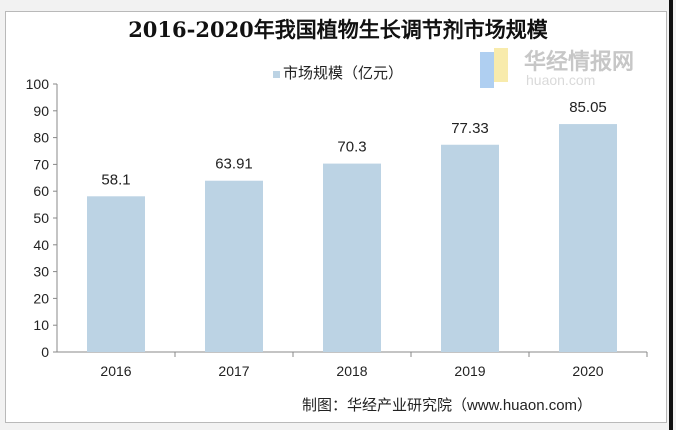  What do you see at coordinates (41, 245) in the screenshot?
I see `y-tick-label: 40` at bounding box center [41, 245].